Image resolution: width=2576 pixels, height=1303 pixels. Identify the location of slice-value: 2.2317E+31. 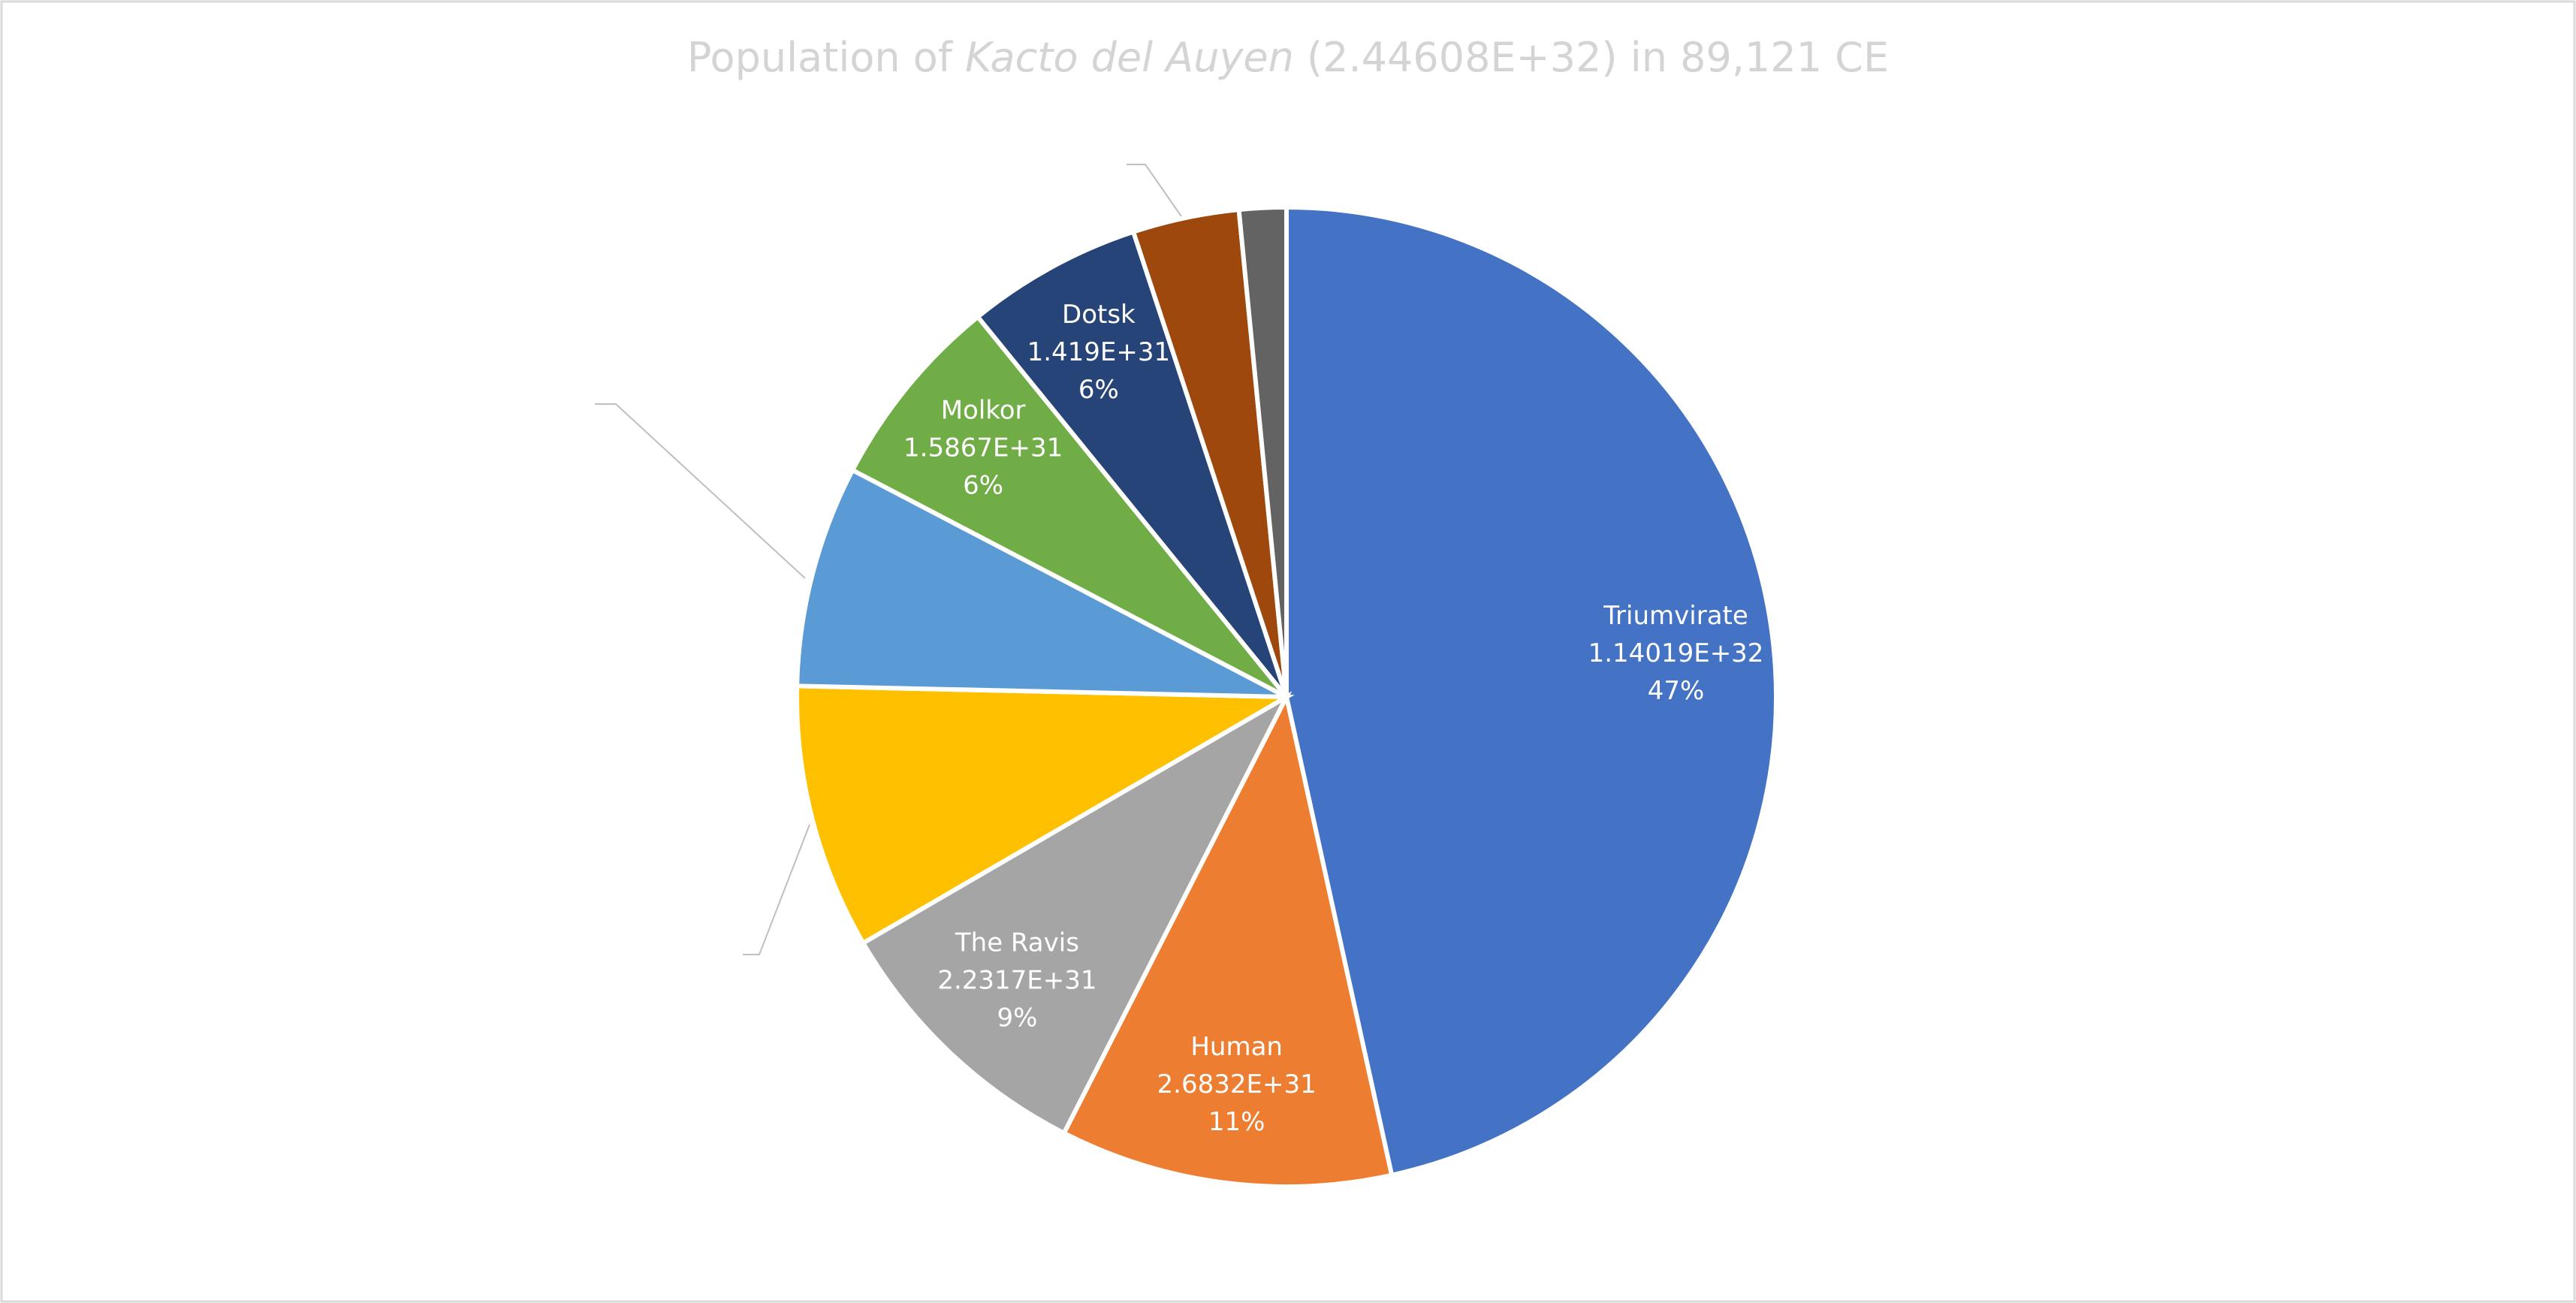
(1016, 980).